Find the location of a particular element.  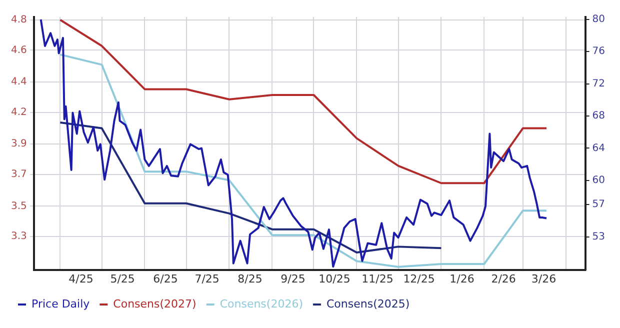

y-tick-label: 3.5 is located at coordinates (18, 206).